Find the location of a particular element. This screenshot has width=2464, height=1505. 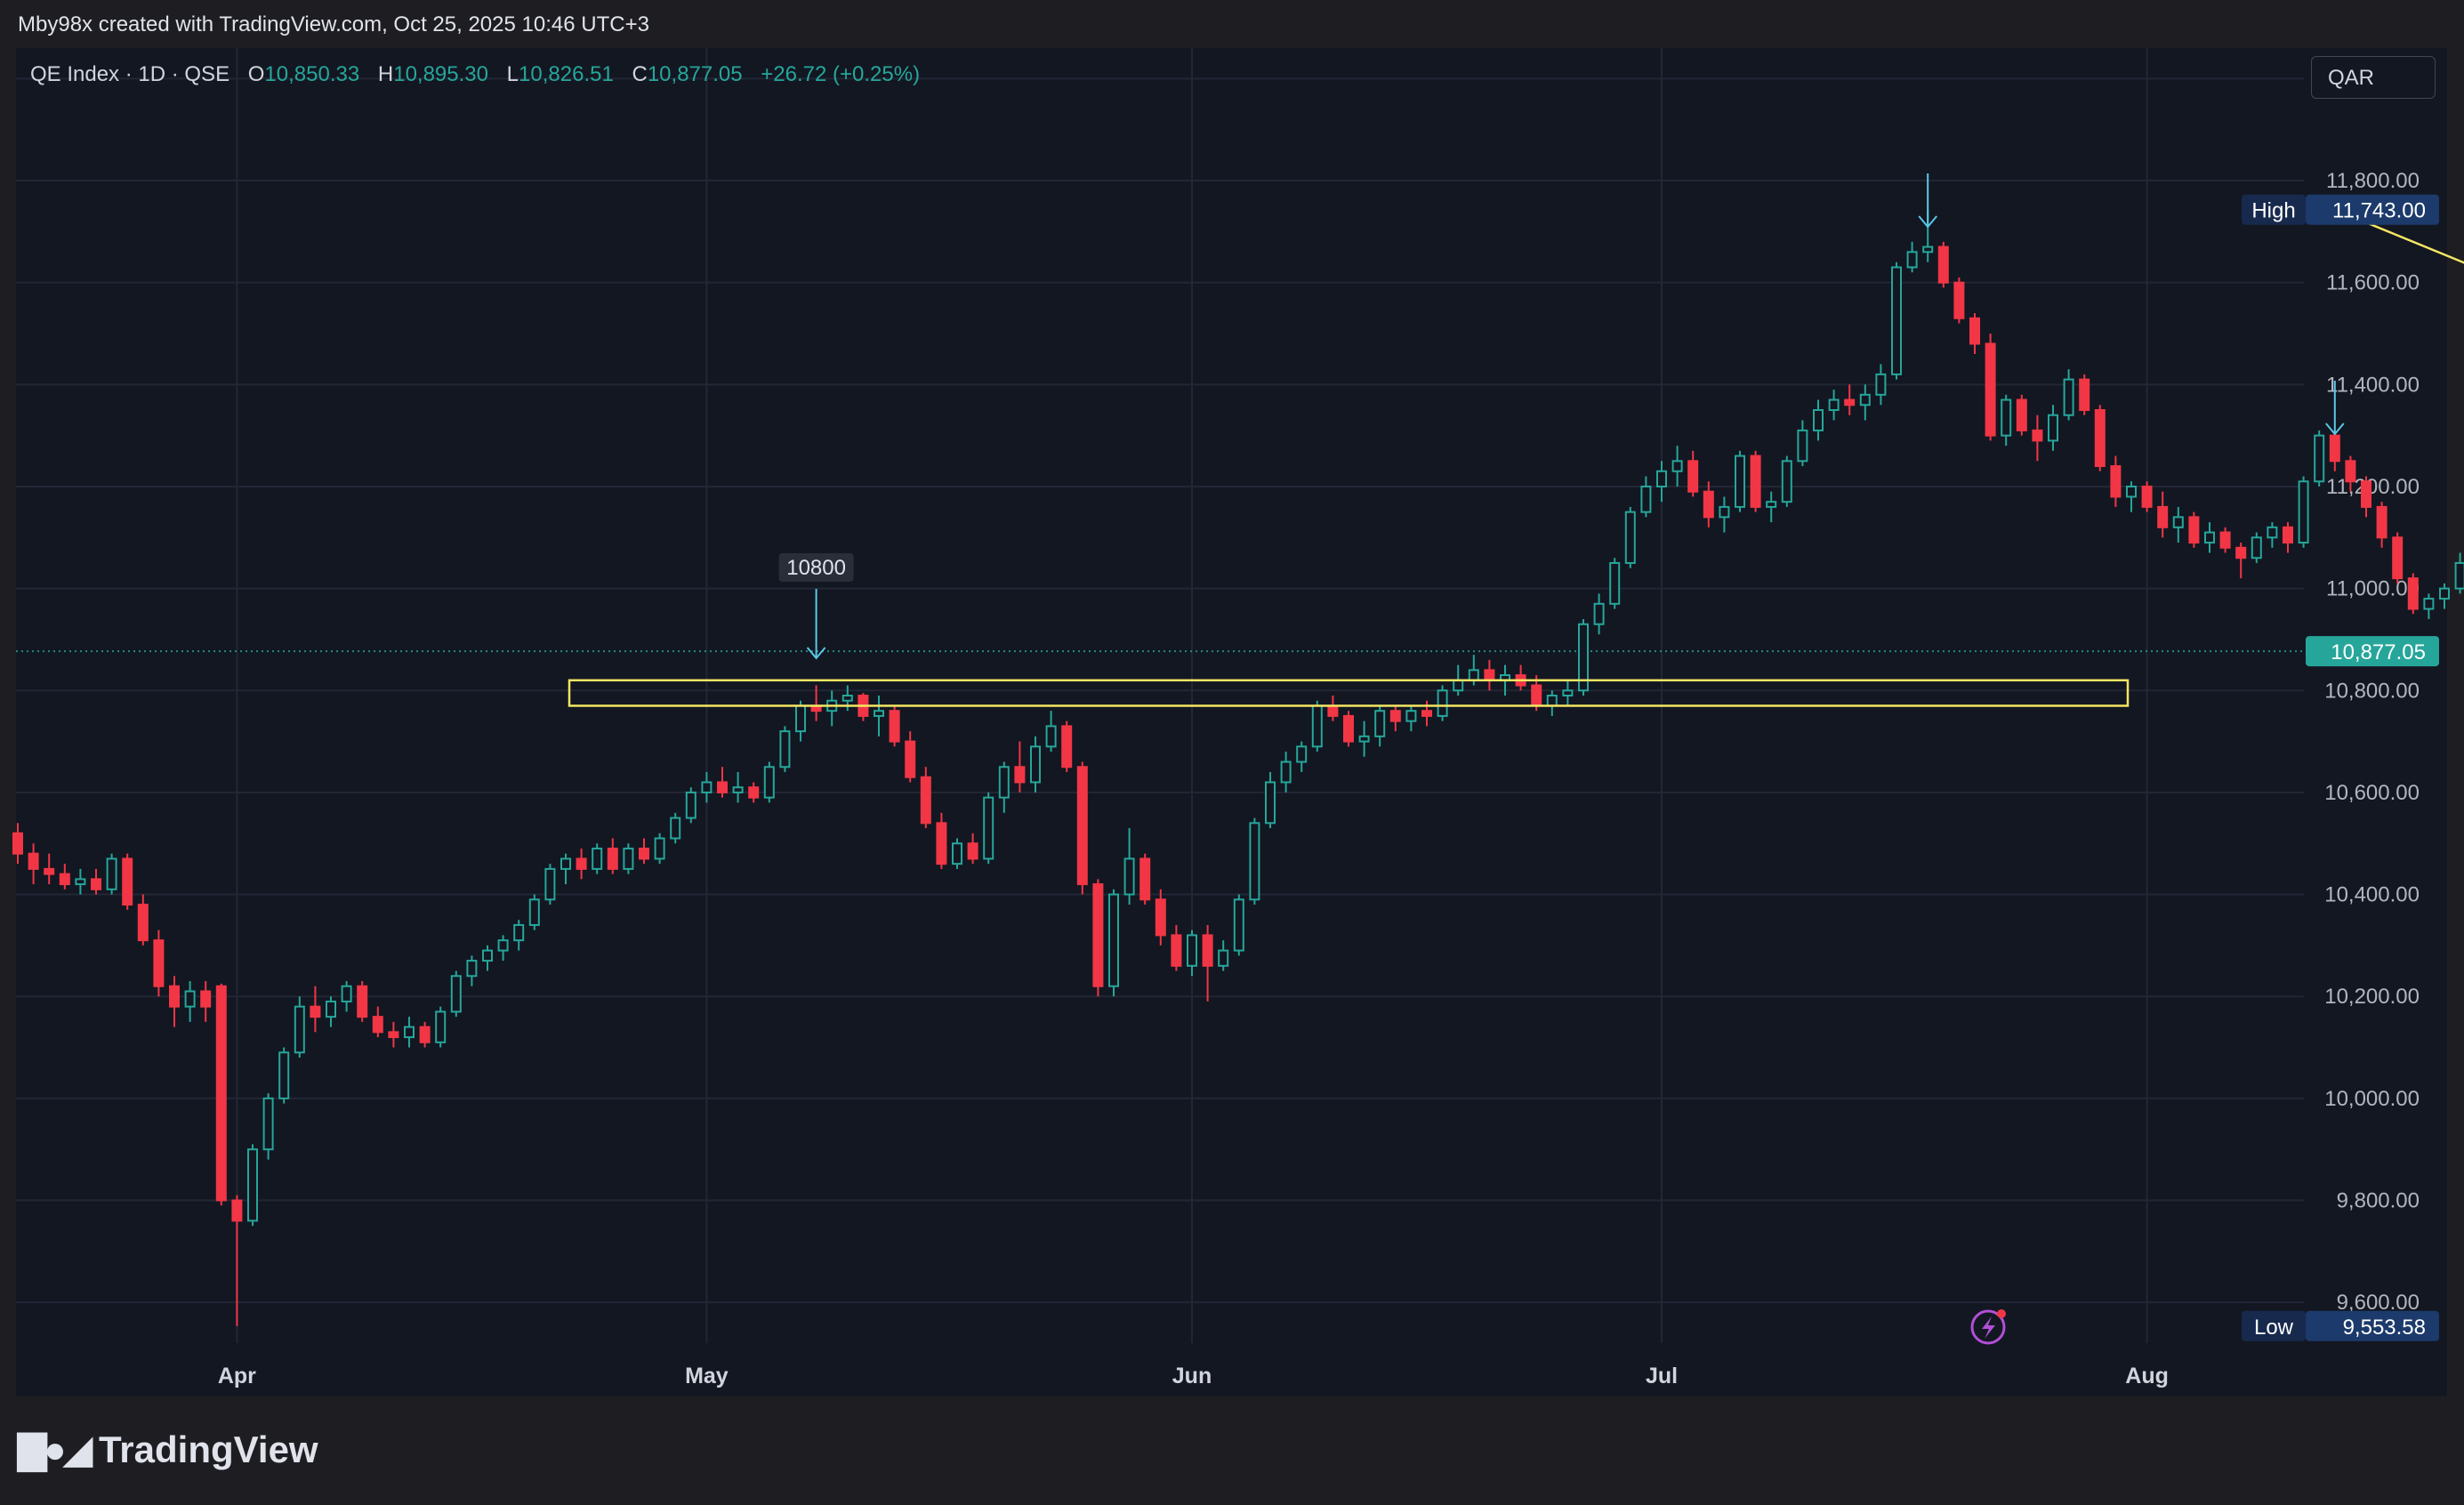

currency-button: QAR is located at coordinates (2373, 77).